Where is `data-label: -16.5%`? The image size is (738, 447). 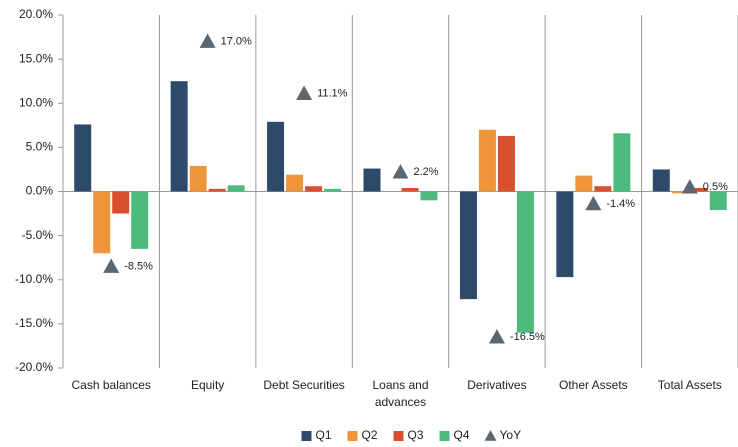 data-label: -16.5% is located at coordinates (527, 337).